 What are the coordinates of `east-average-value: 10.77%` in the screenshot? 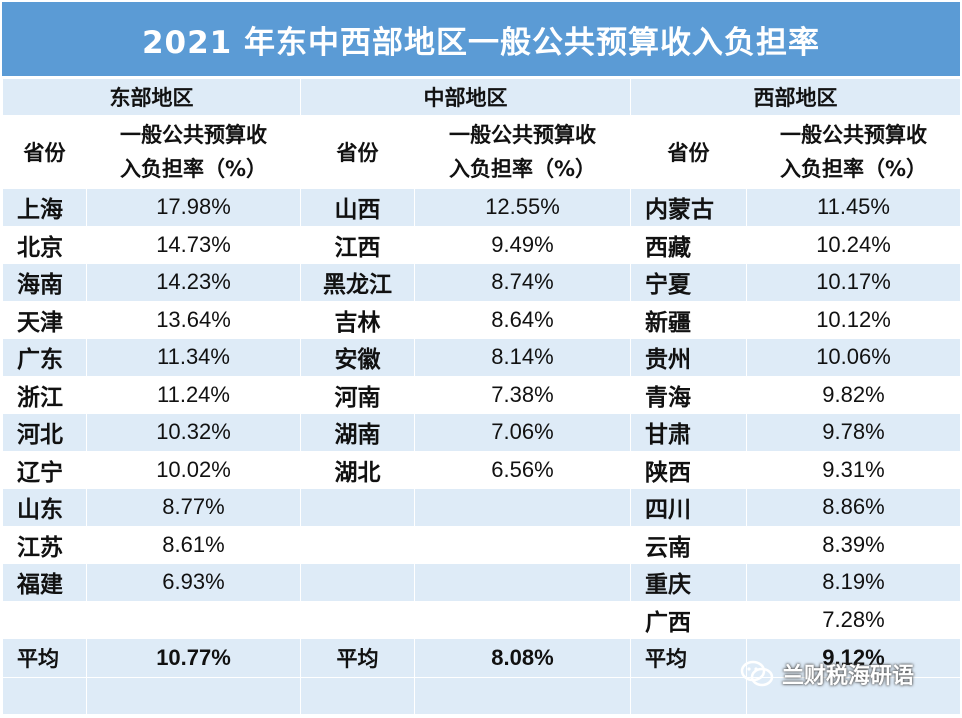 It's located at (193, 658).